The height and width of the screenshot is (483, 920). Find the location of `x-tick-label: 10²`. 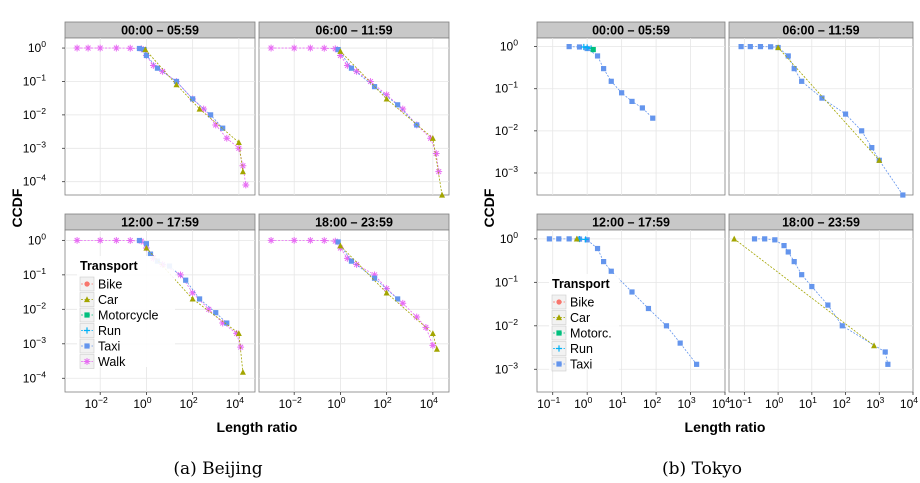

x-tick-label: 10² is located at coordinates (383, 403).